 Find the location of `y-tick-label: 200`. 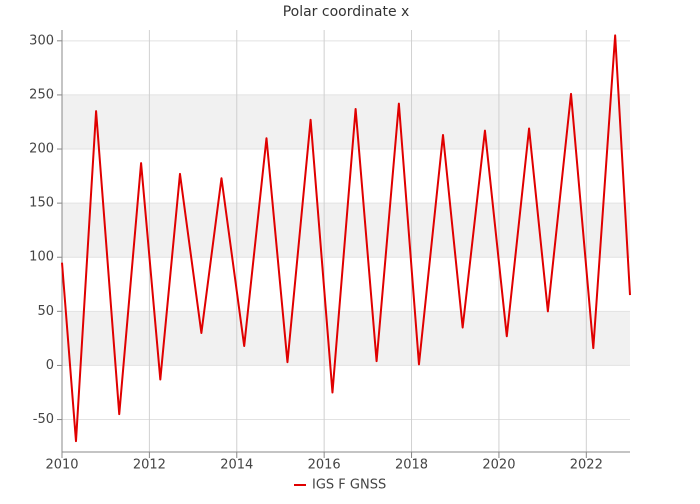

y-tick-label: 200 is located at coordinates (41, 149).